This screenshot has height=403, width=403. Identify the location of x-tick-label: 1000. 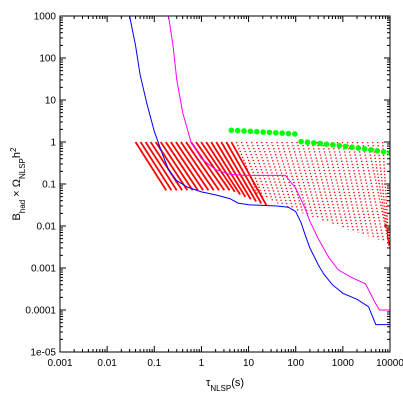
(343, 363).